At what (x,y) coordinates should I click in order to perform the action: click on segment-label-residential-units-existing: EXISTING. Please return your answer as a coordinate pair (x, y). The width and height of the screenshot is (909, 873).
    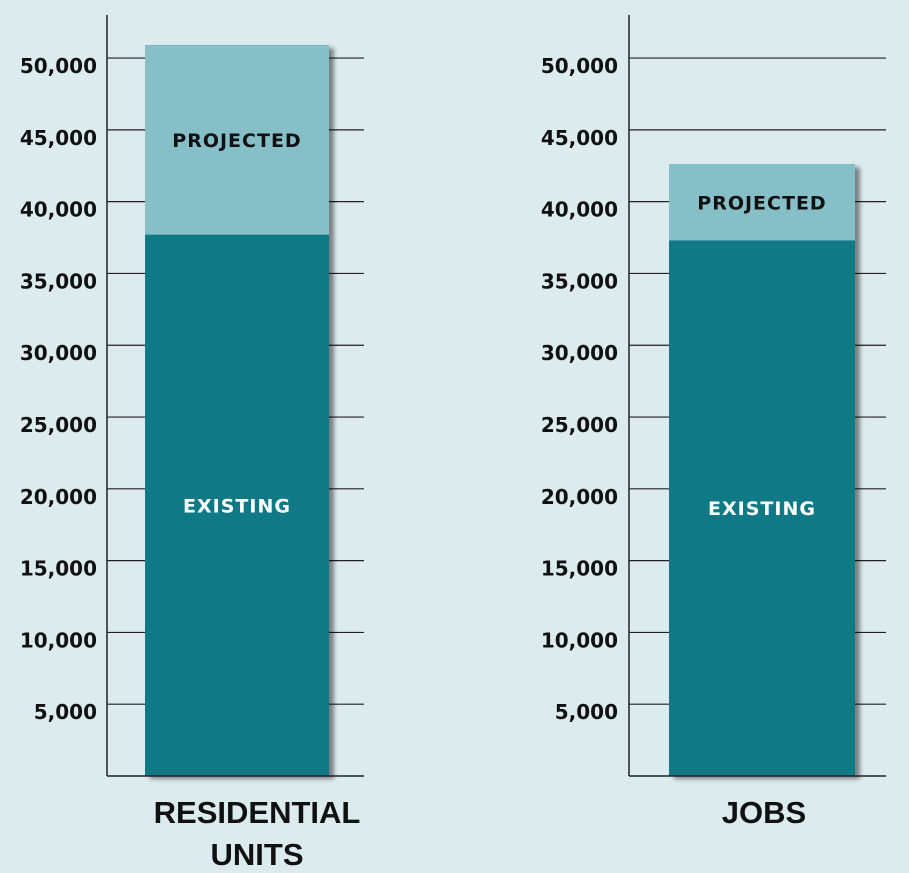
    Looking at the image, I should click on (237, 506).